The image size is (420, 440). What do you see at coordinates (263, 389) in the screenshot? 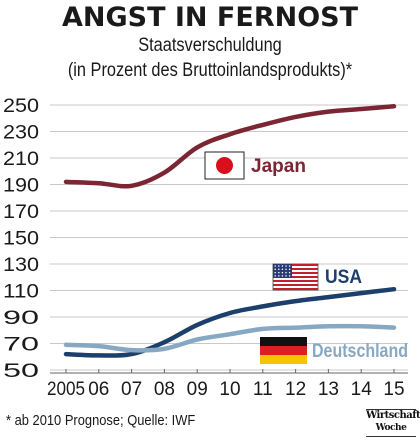
I see `x-tick-label: 11` at bounding box center [263, 389].